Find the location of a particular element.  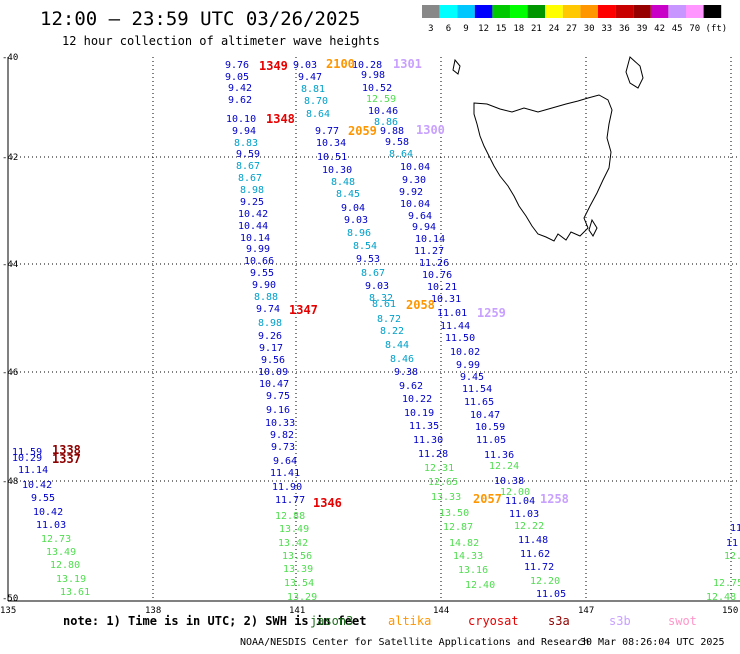

lat-label: -40 is located at coordinates (10, 58).